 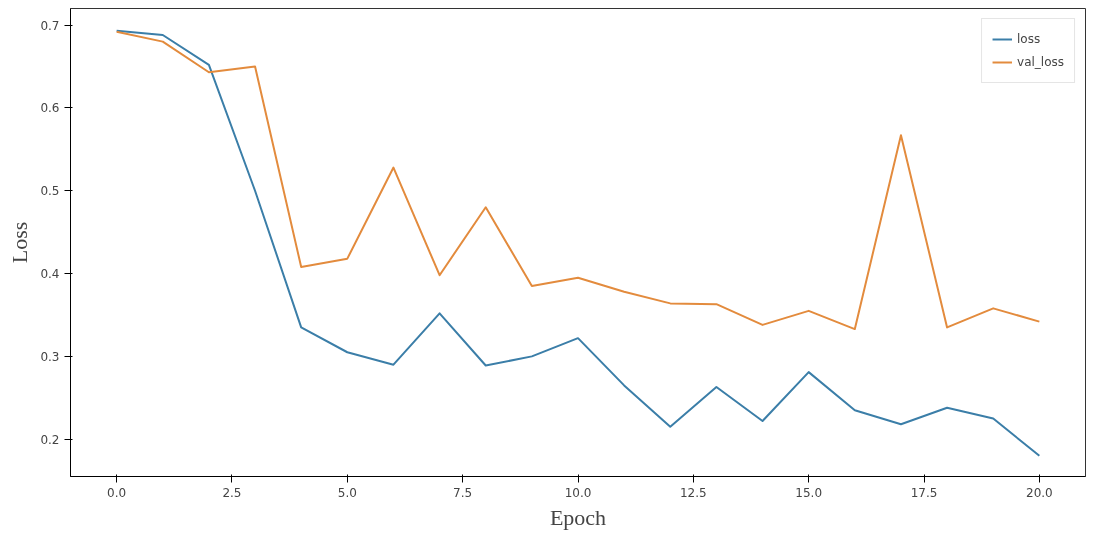 I want to click on y-tick-label: 0.7, so click(x=50, y=25).